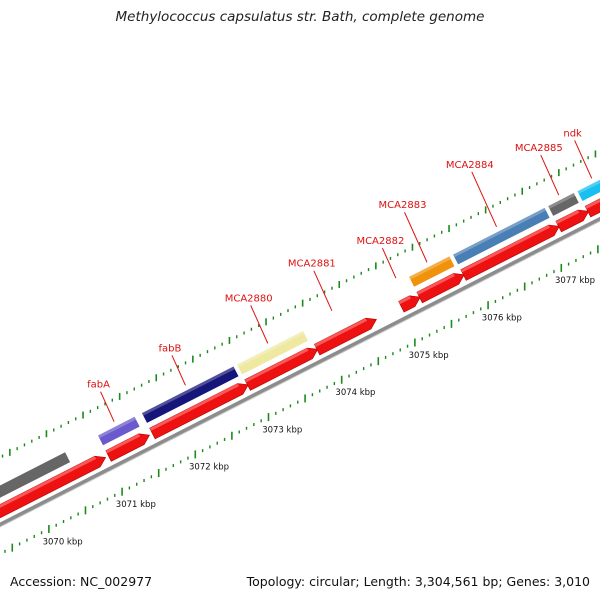  I want to click on kbp-label: 3072 kbp, so click(209, 468).